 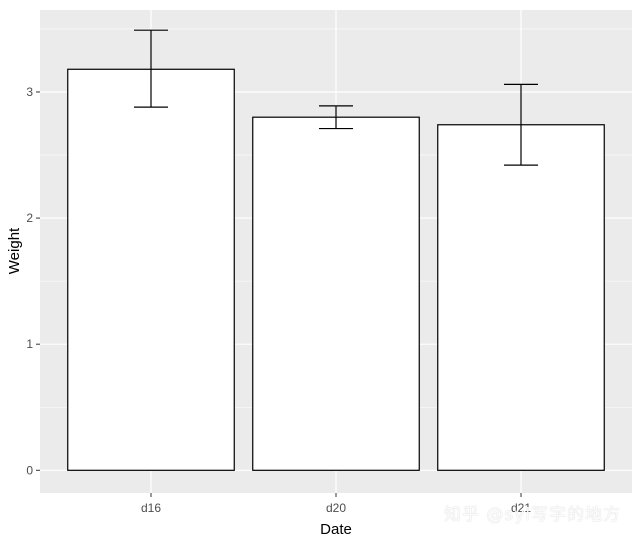 What do you see at coordinates (29, 218) in the screenshot?
I see `y-tick-label: 2` at bounding box center [29, 218].